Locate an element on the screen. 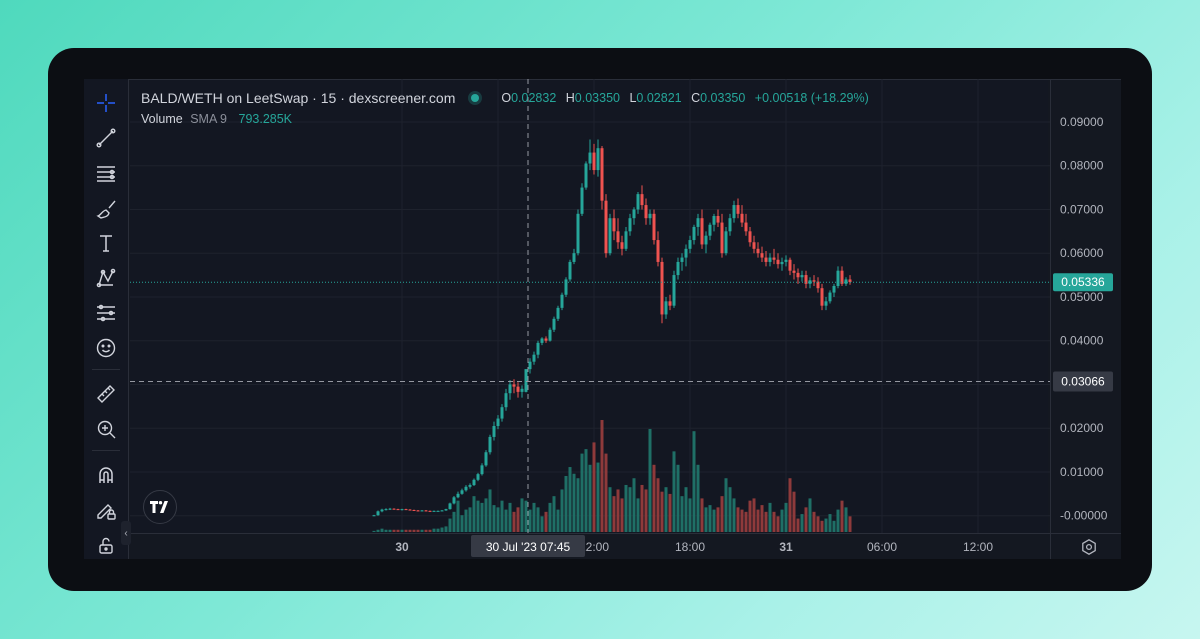 The image size is (1200, 639). tradingview-logo is located at coordinates (160, 507).